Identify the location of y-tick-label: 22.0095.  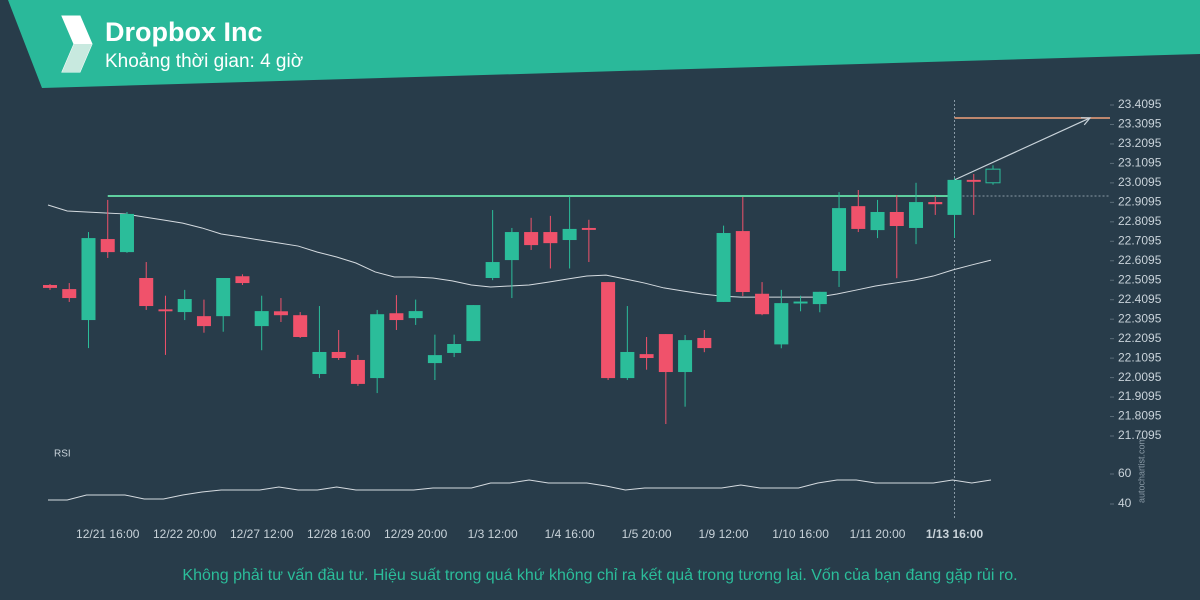
(1140, 377).